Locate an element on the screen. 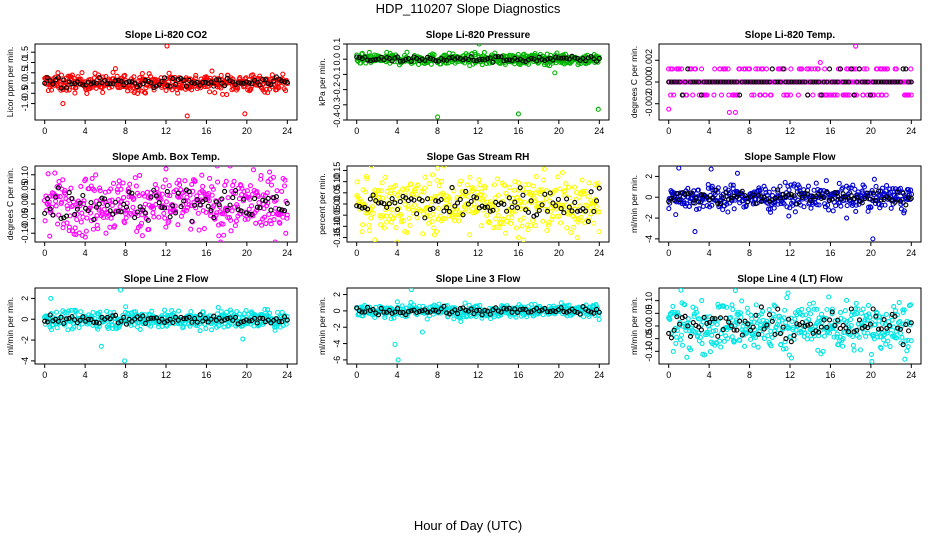  x-tick-label: 24 is located at coordinates (599, 253).